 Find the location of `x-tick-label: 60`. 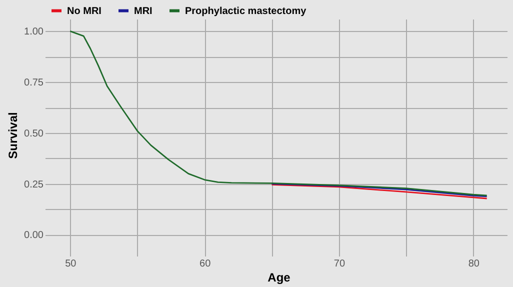

x-tick-label: 60 is located at coordinates (206, 264).